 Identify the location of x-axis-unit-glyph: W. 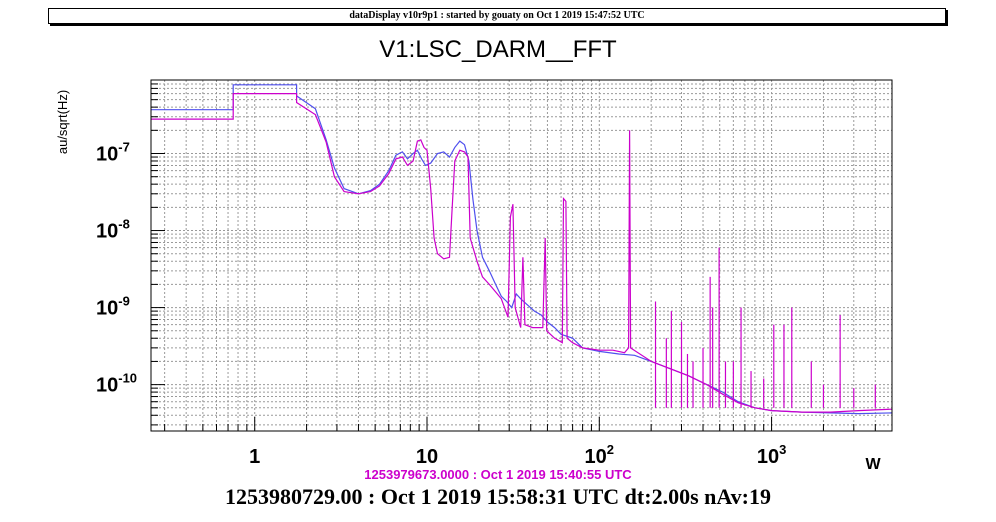
(873, 464).